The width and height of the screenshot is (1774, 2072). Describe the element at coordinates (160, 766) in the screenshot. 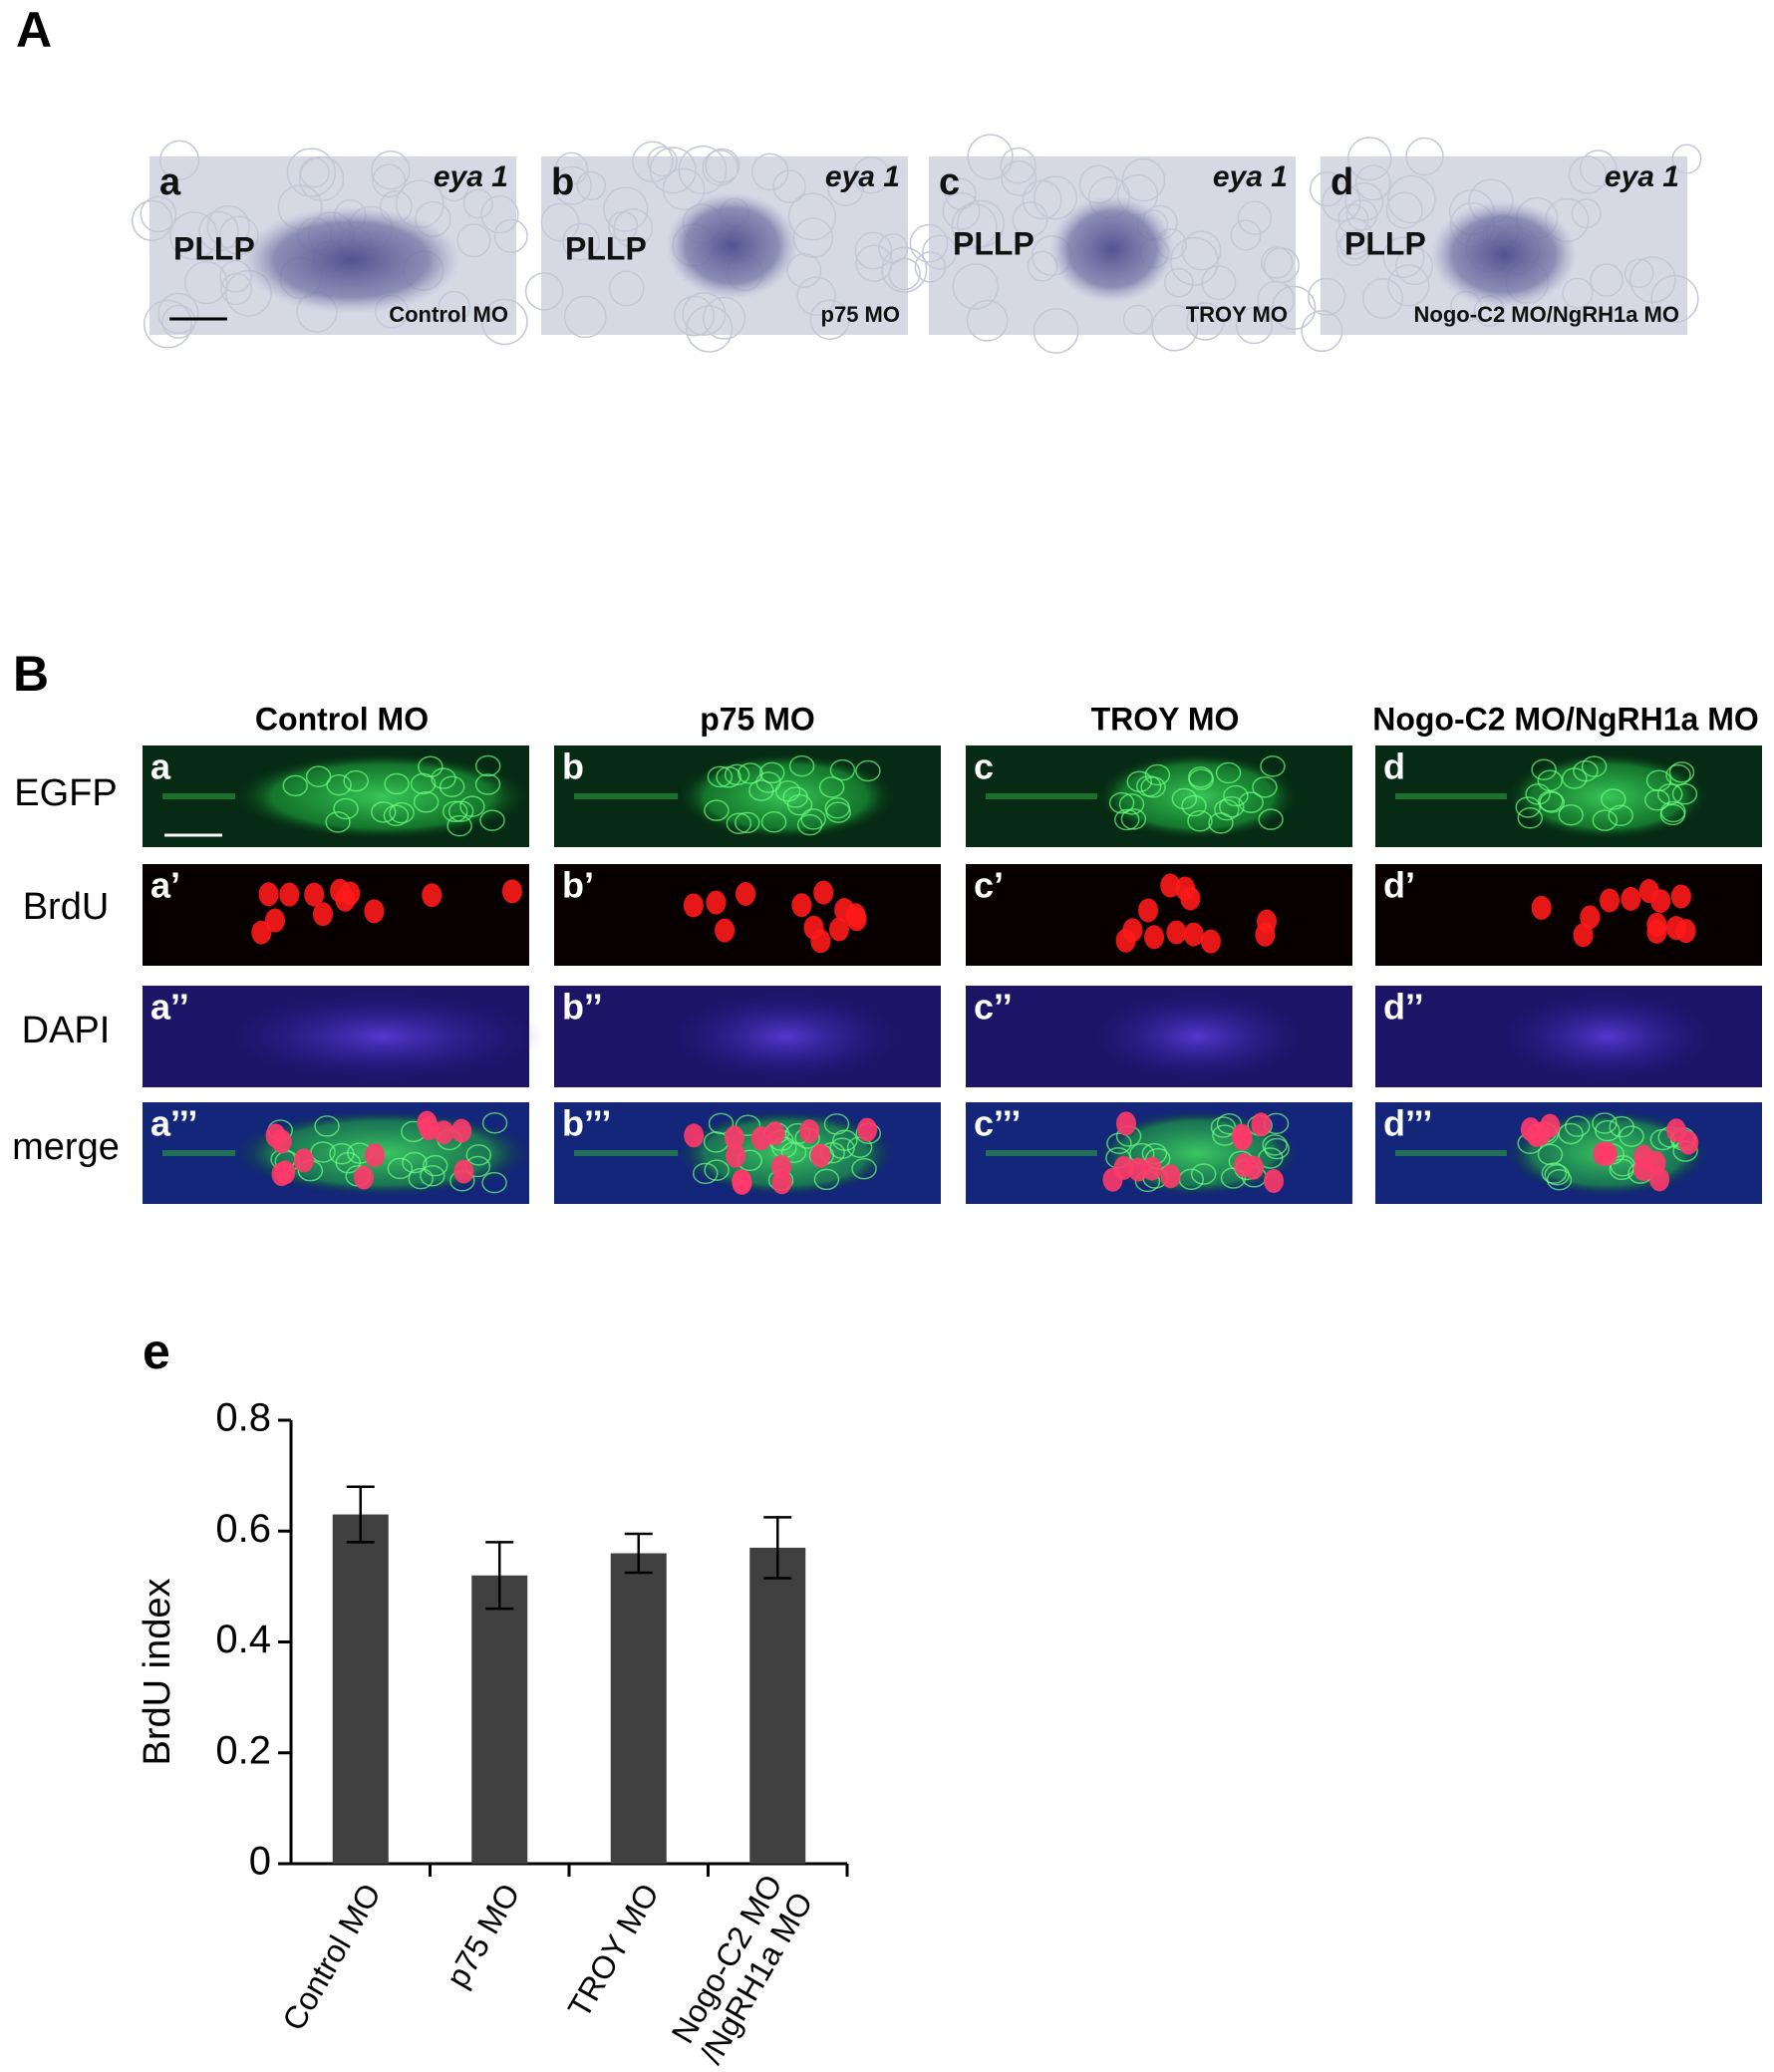

I see `panel-letter: a` at that location.